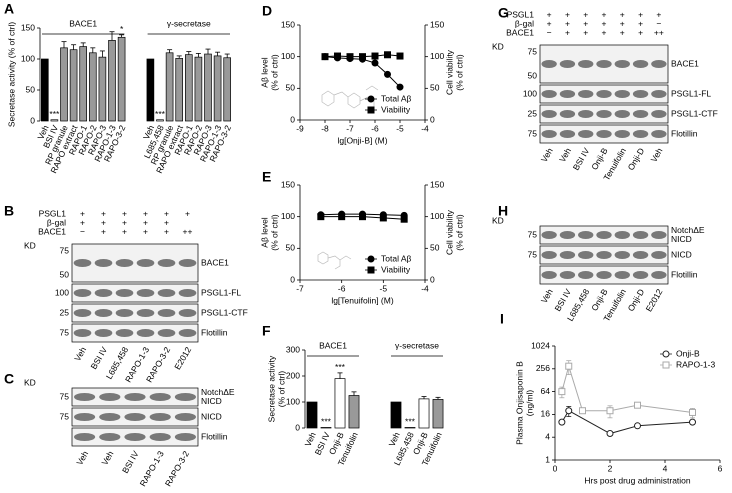 This screenshot has height=493, width=732. What do you see at coordinates (218, 392) in the screenshot?
I see `band-label: NotchΔE` at bounding box center [218, 392].